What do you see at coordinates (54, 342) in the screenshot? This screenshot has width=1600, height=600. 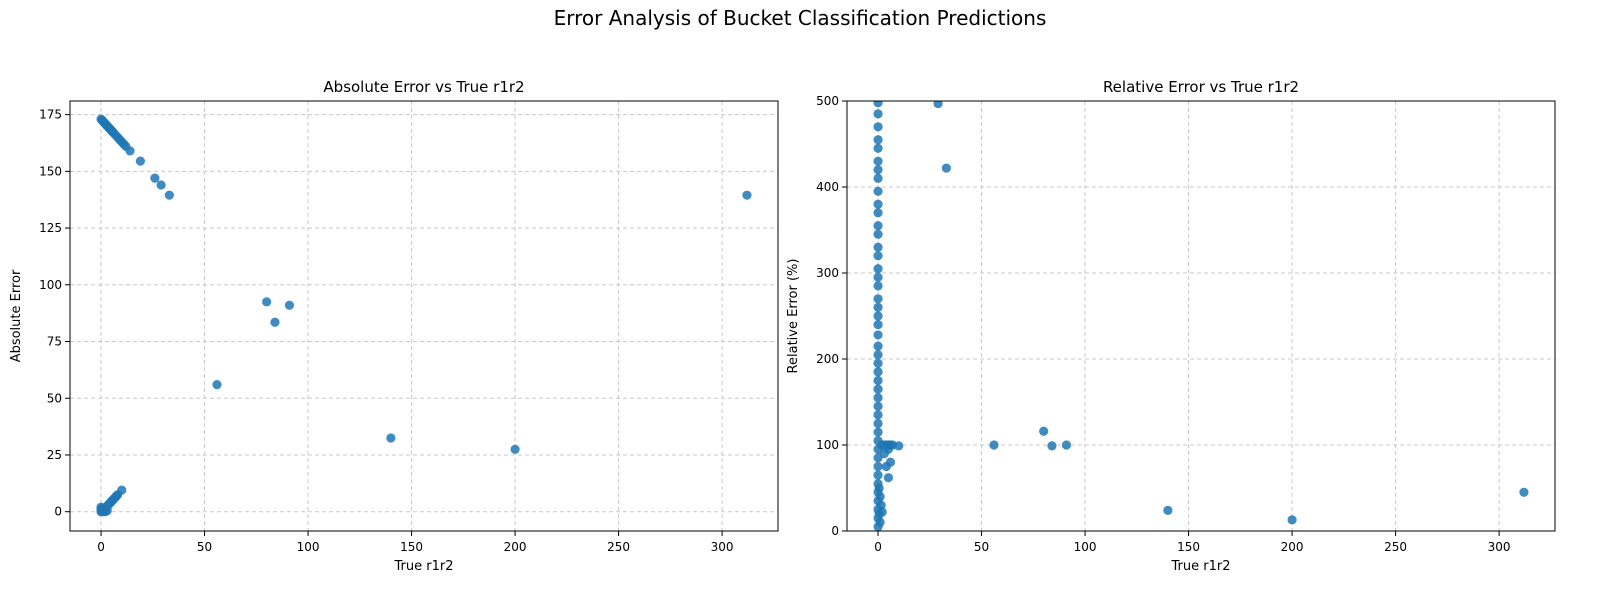 I see `abs-y-tick-label: 75` at bounding box center [54, 342].